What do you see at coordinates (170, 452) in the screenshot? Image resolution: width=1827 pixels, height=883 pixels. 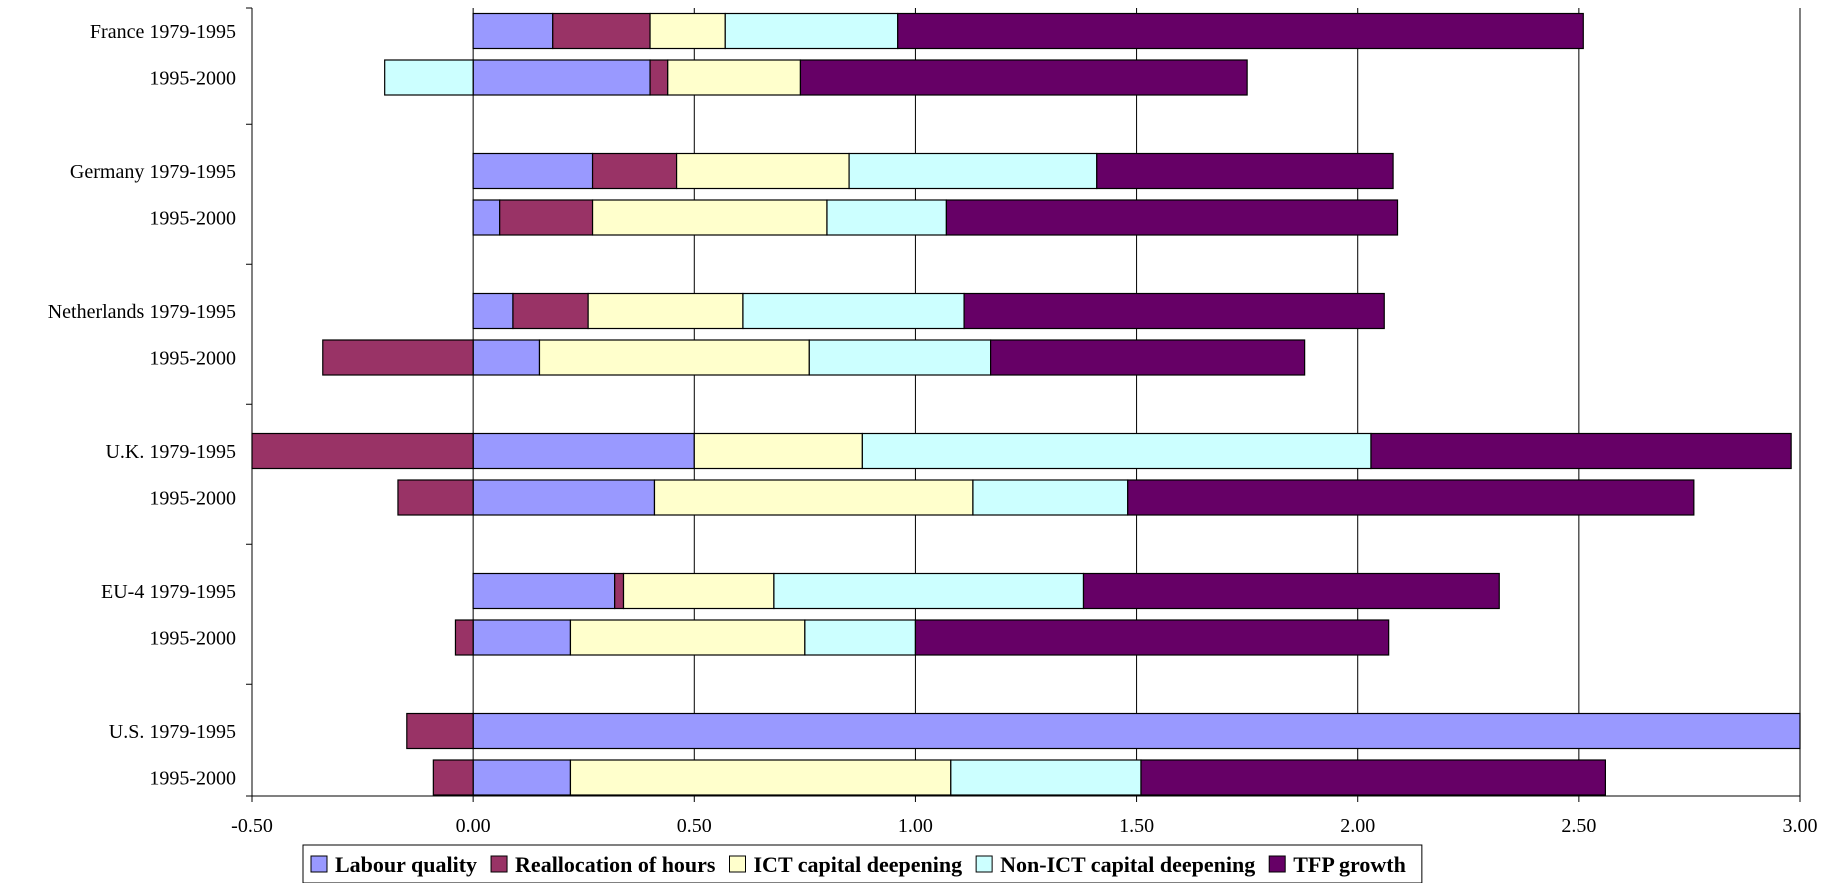 I see `category-label: U.K. 1979-1995` at bounding box center [170, 452].